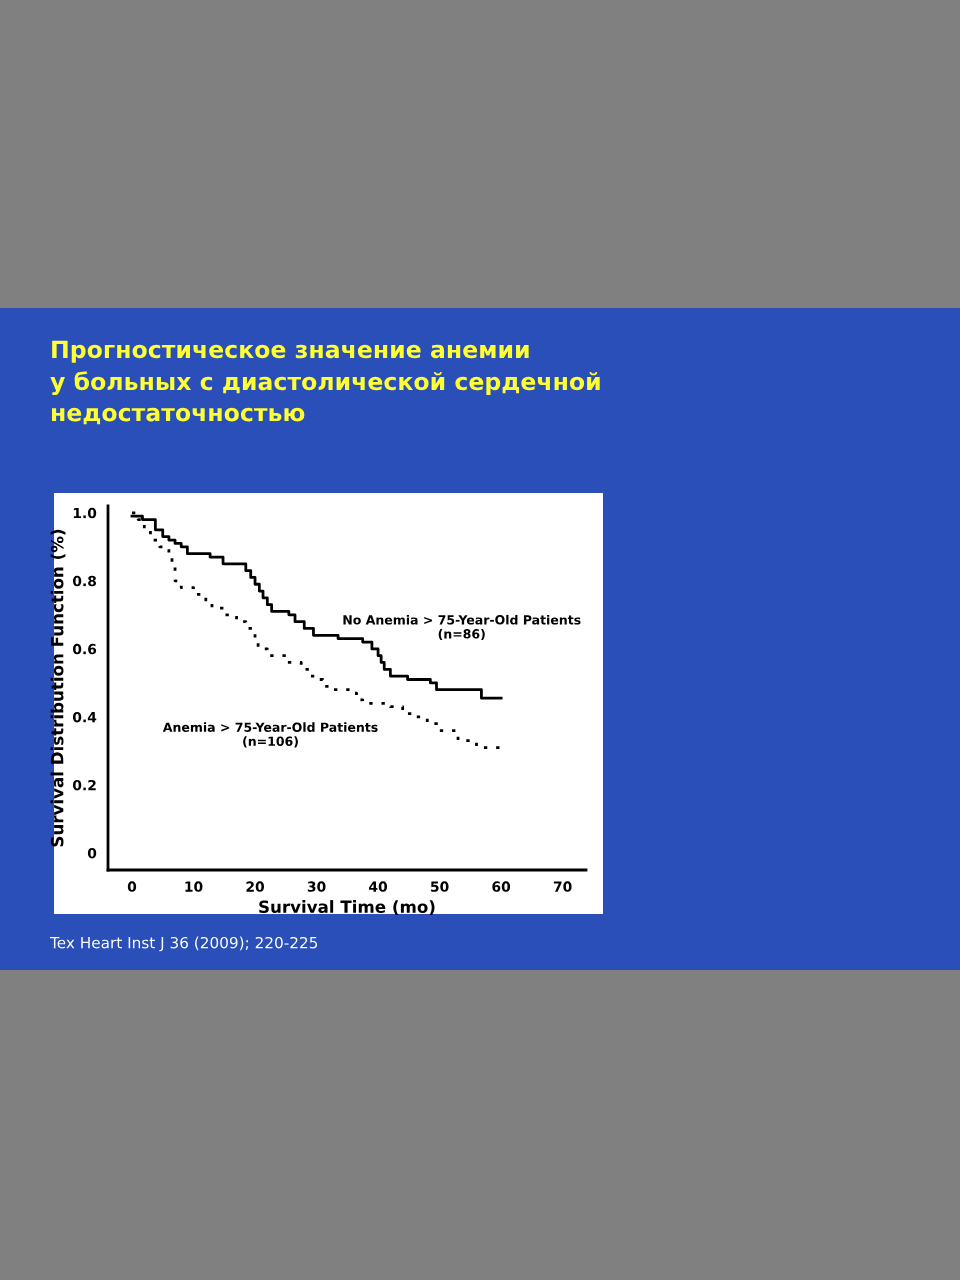 The image size is (960, 1280). What do you see at coordinates (84, 581) in the screenshot?
I see `y-tick-label: 0.8` at bounding box center [84, 581].